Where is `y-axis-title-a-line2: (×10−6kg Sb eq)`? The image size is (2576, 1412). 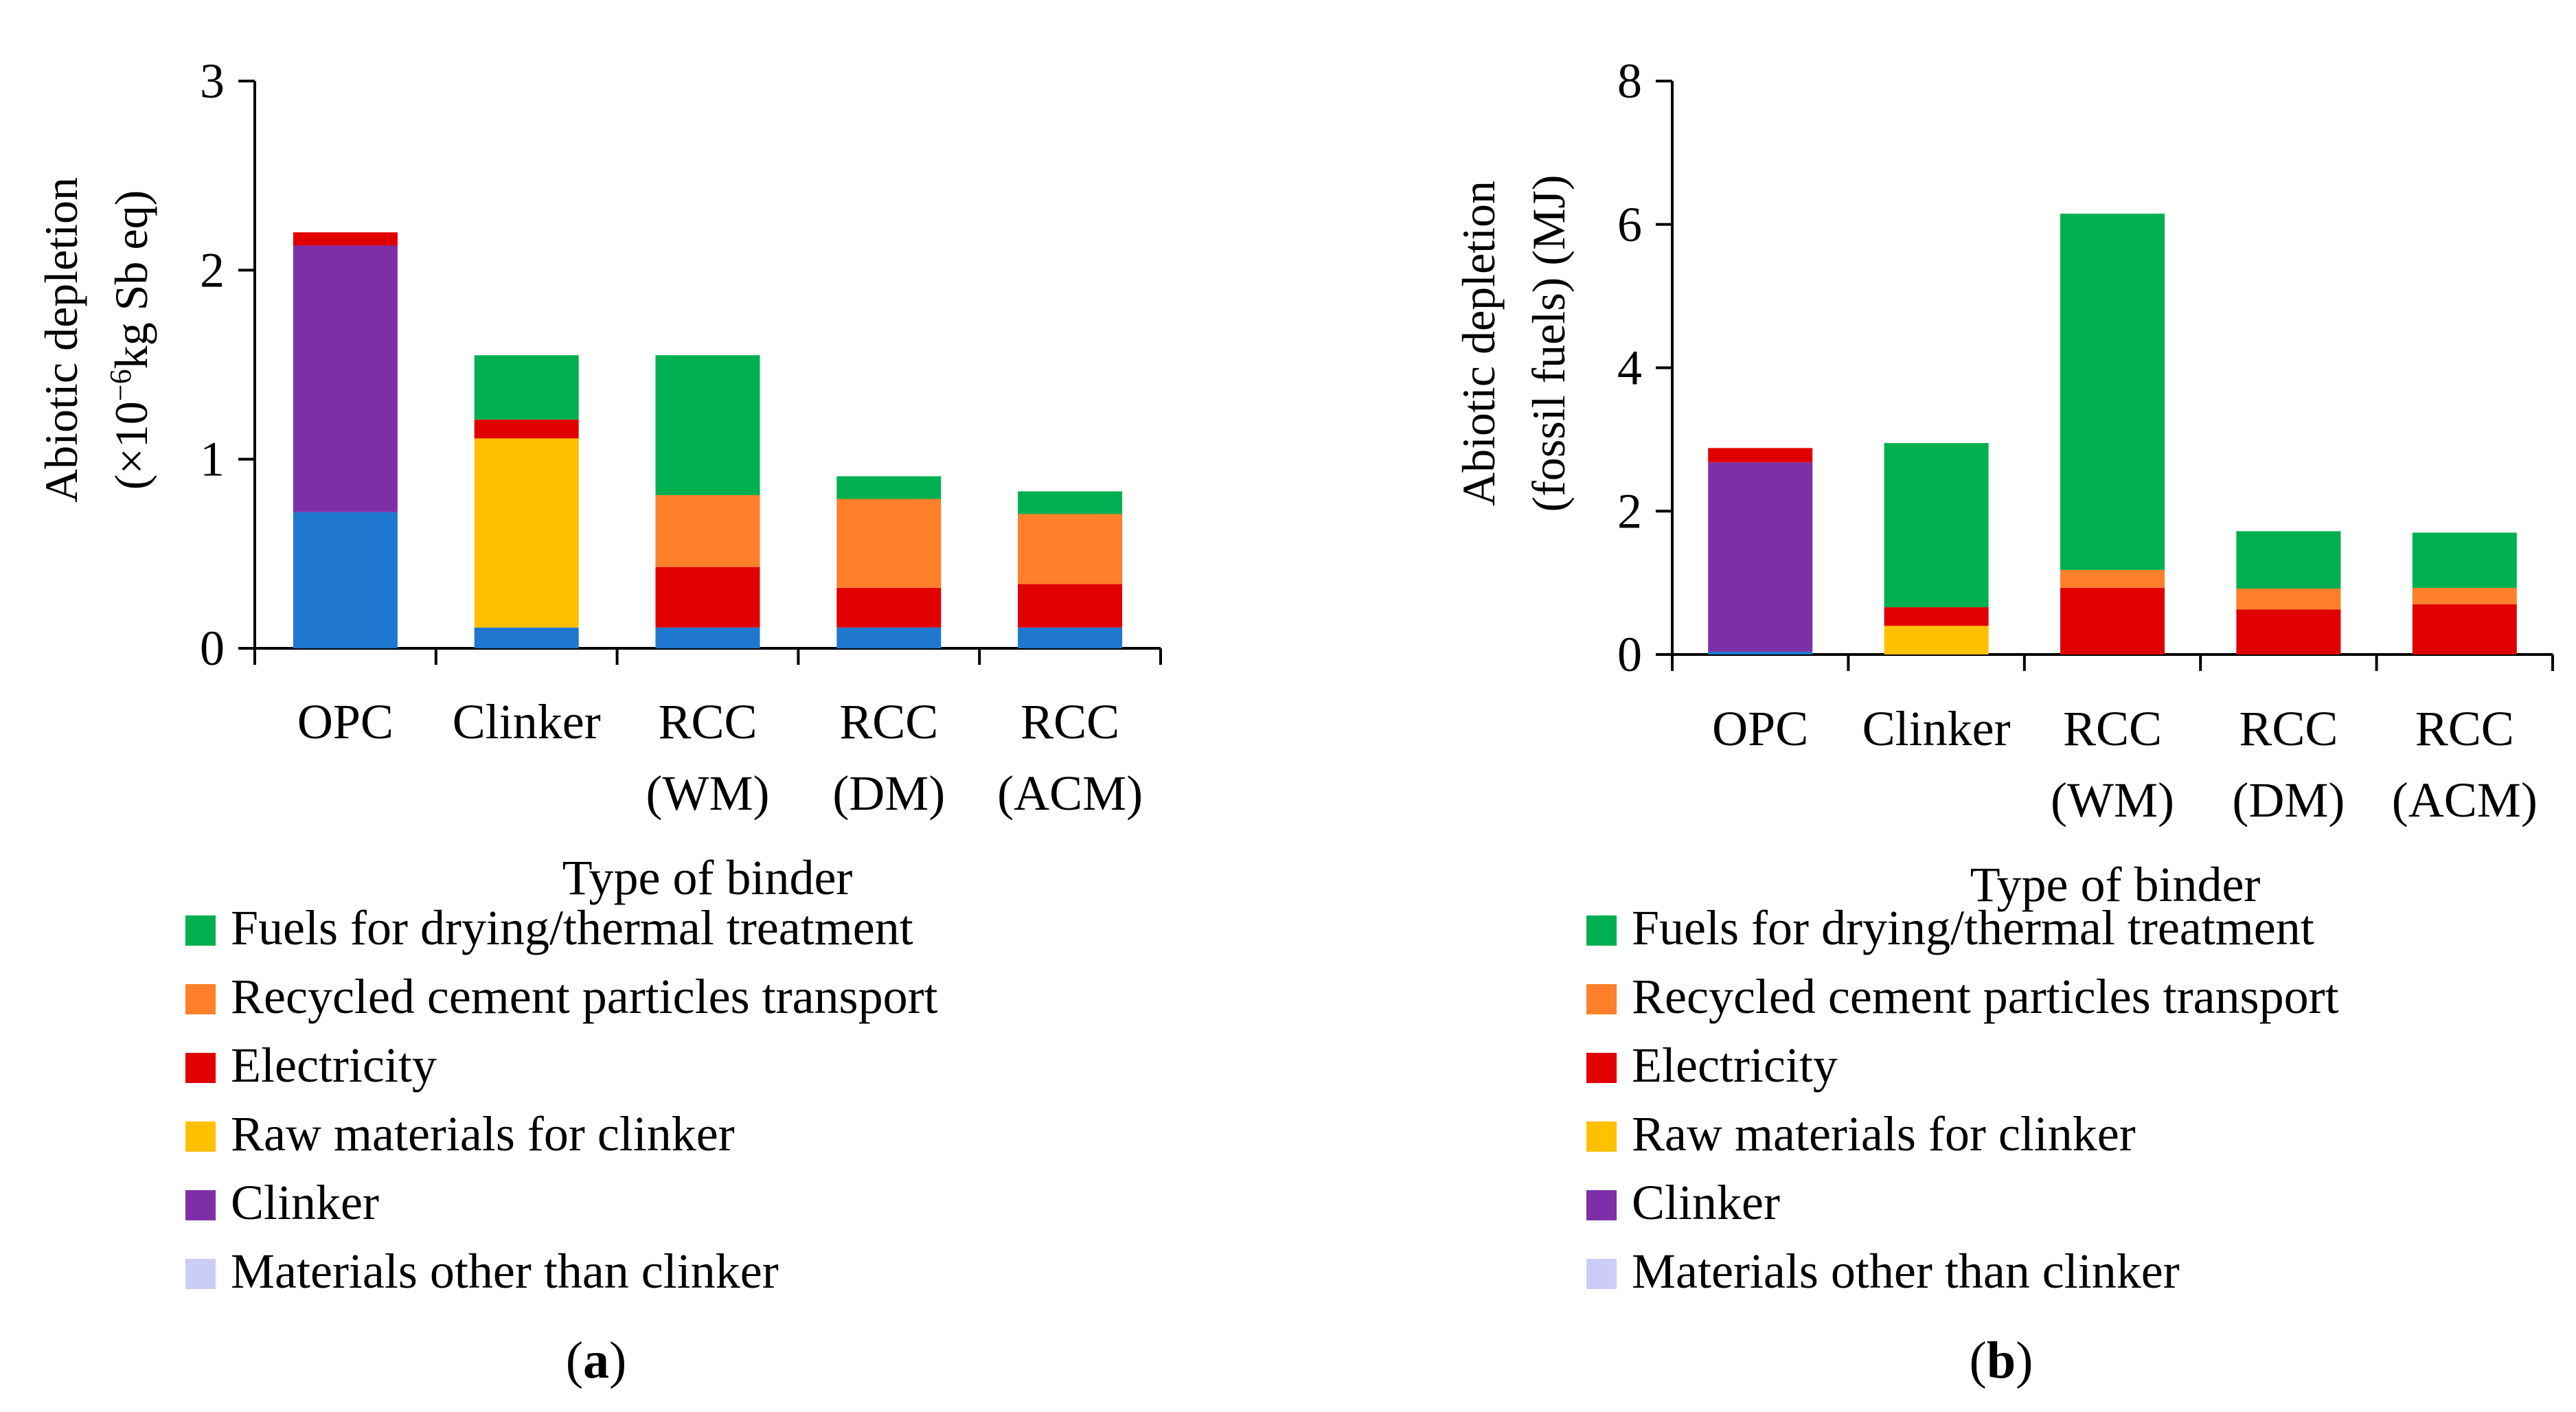 y-axis-title-a-line2: (×10−6kg Sb eq) is located at coordinates (130, 340).